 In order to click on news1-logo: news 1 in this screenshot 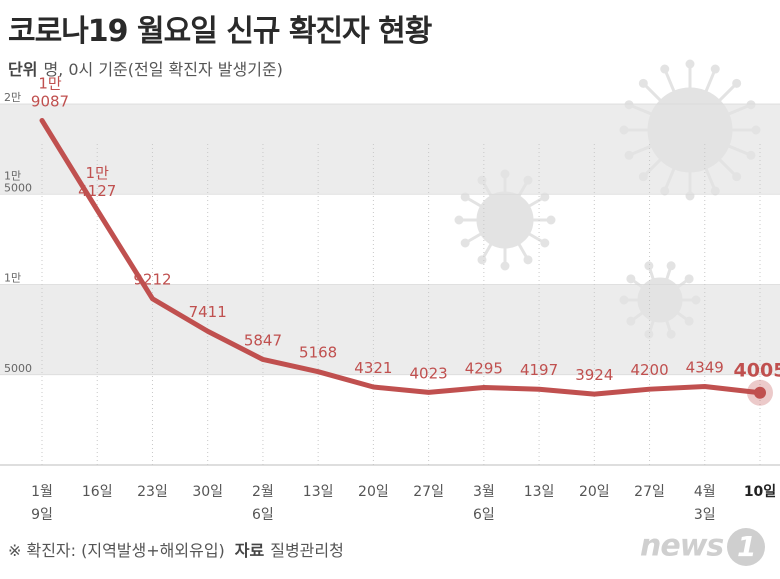, I will do `click(703, 547)`.